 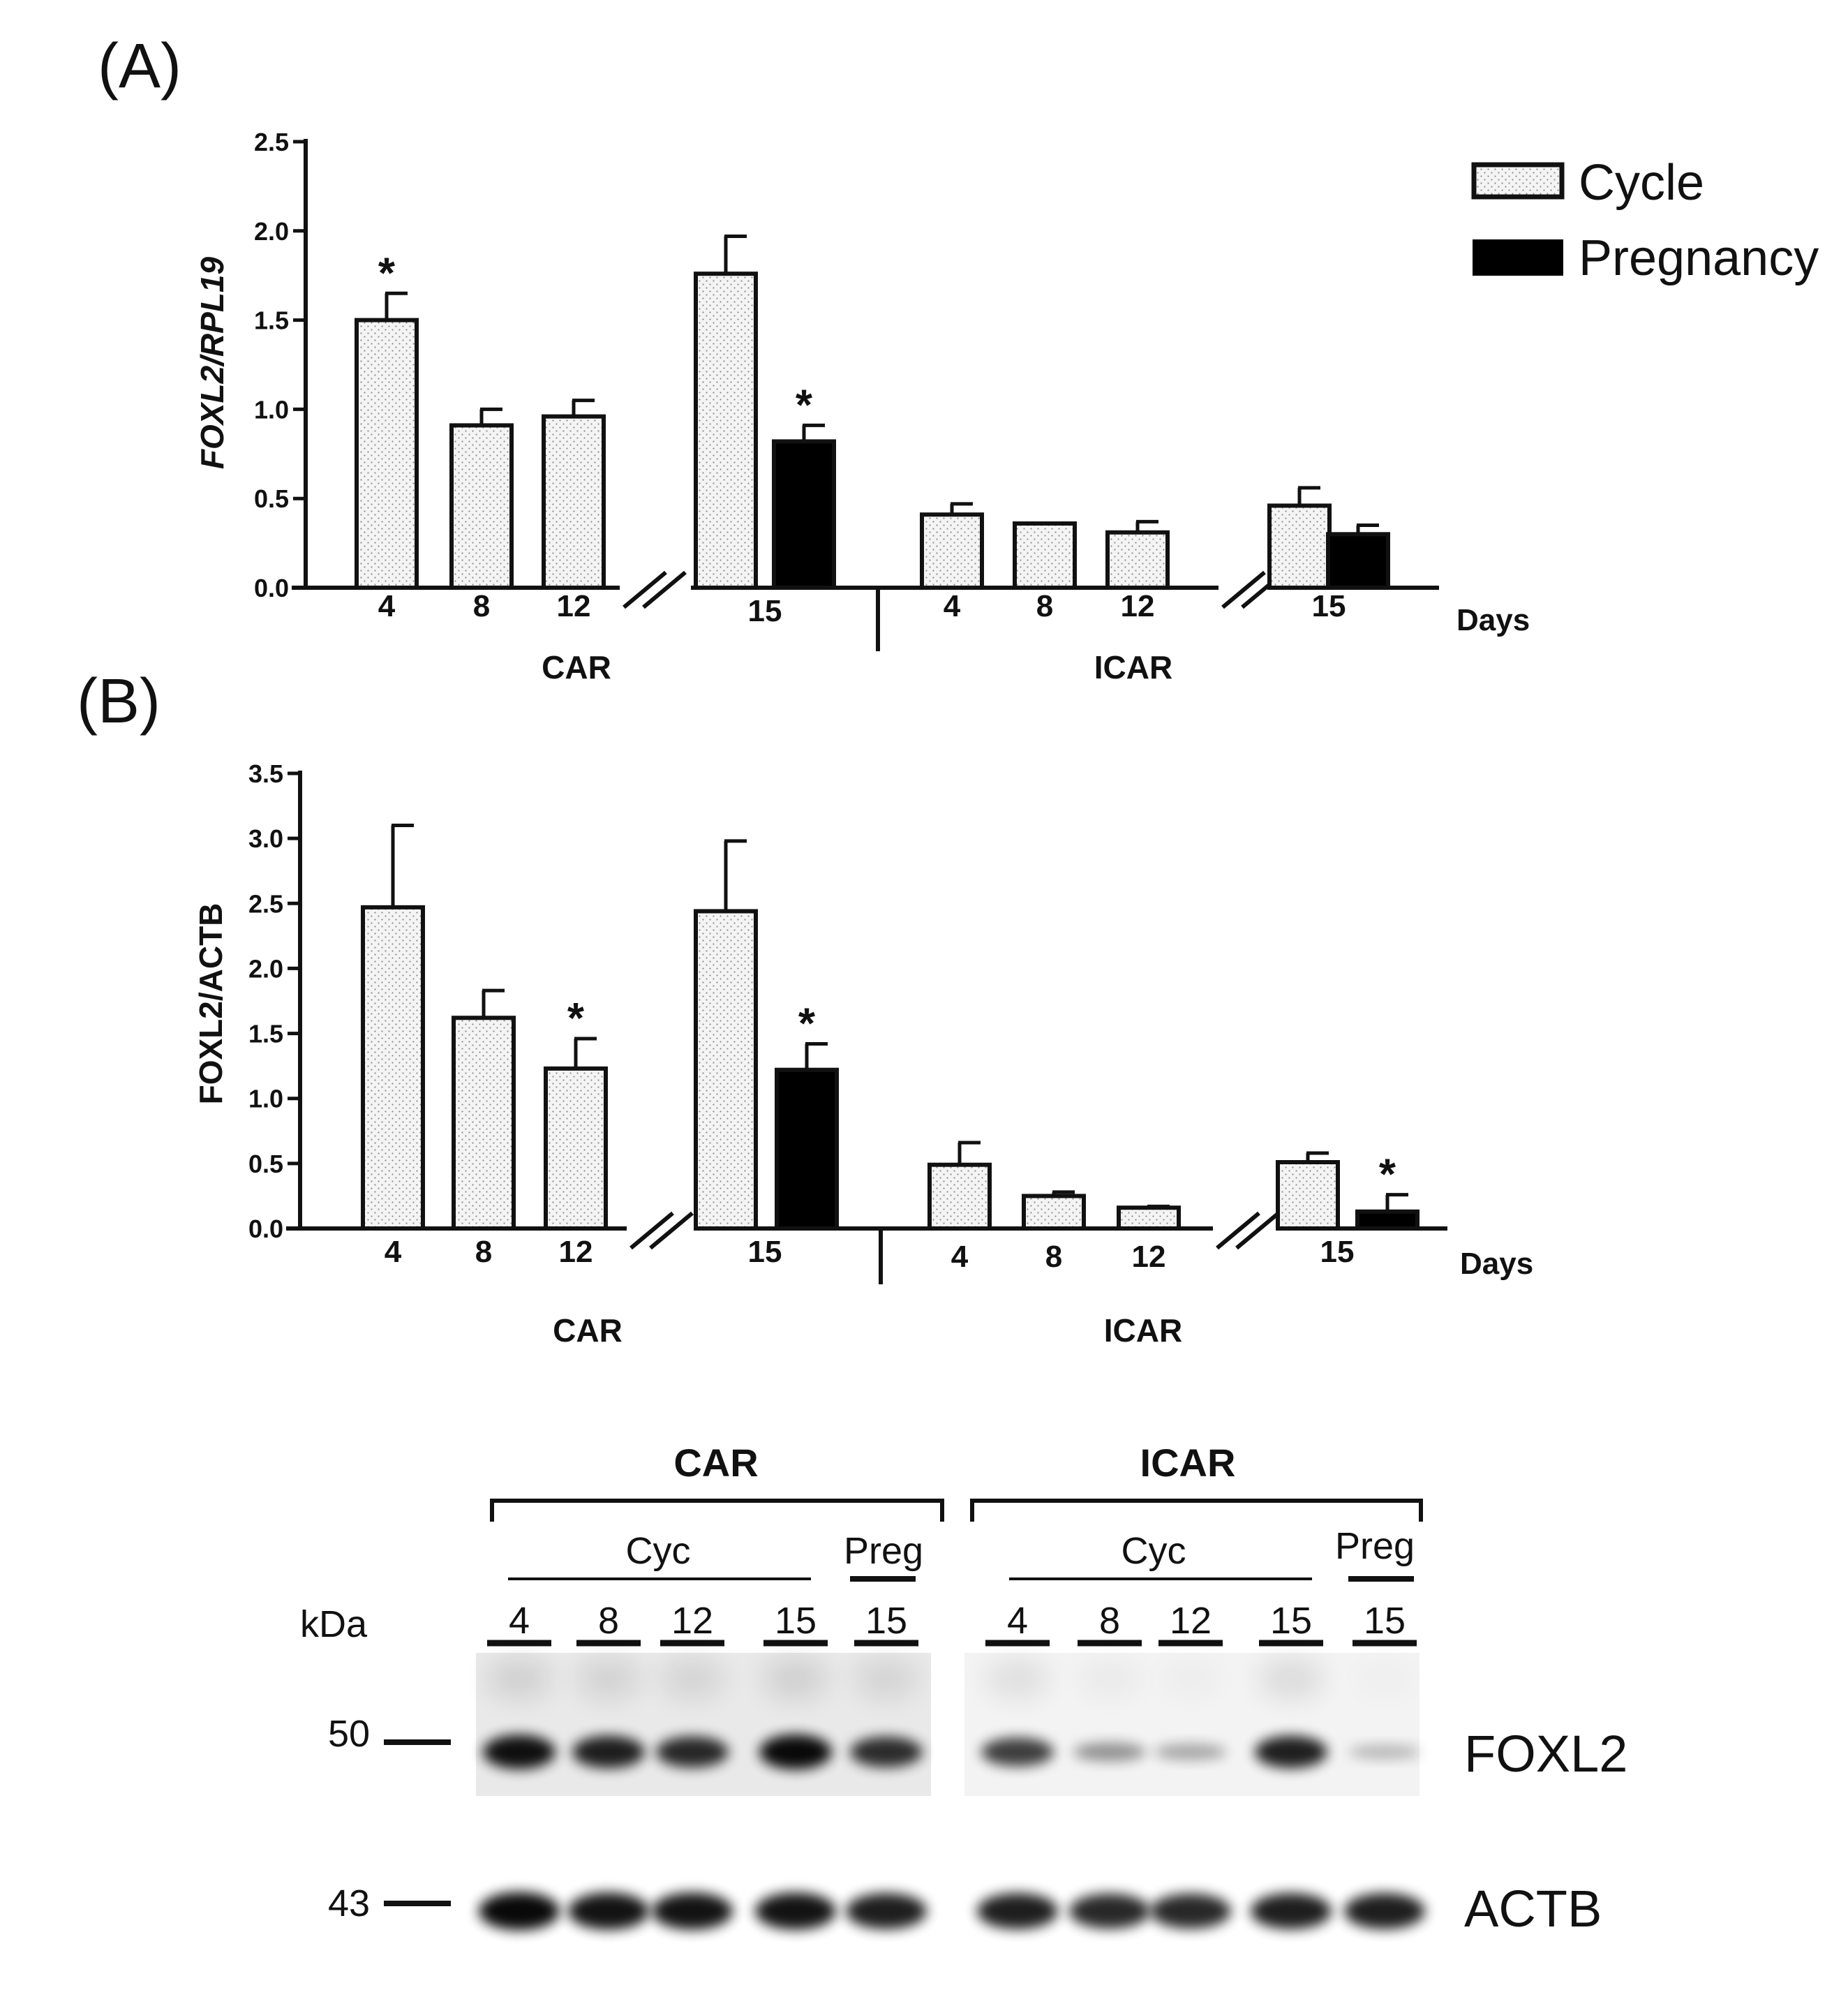 I want to click on cond-cyc-car: Cyc, so click(x=658, y=1551).